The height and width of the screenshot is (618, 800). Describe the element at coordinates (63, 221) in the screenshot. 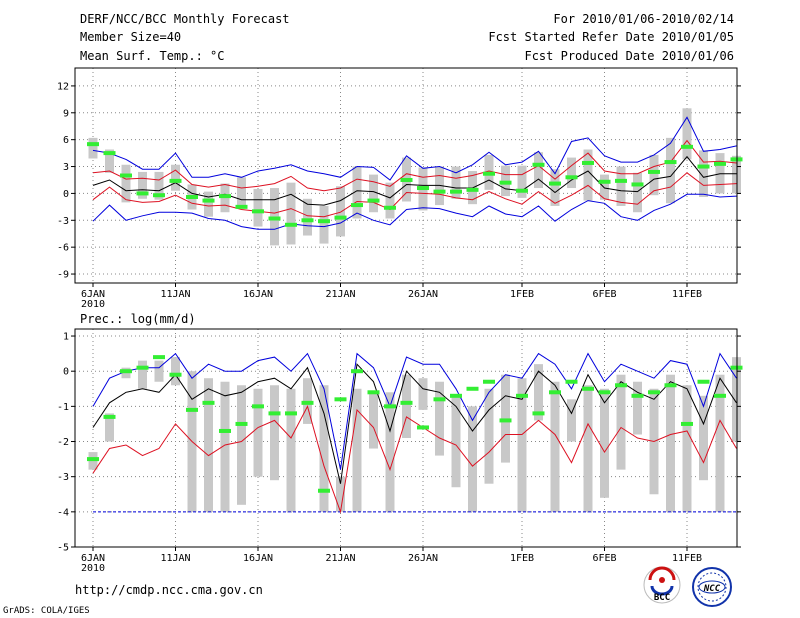

I see `temperature-ytick-label: -3` at that location.